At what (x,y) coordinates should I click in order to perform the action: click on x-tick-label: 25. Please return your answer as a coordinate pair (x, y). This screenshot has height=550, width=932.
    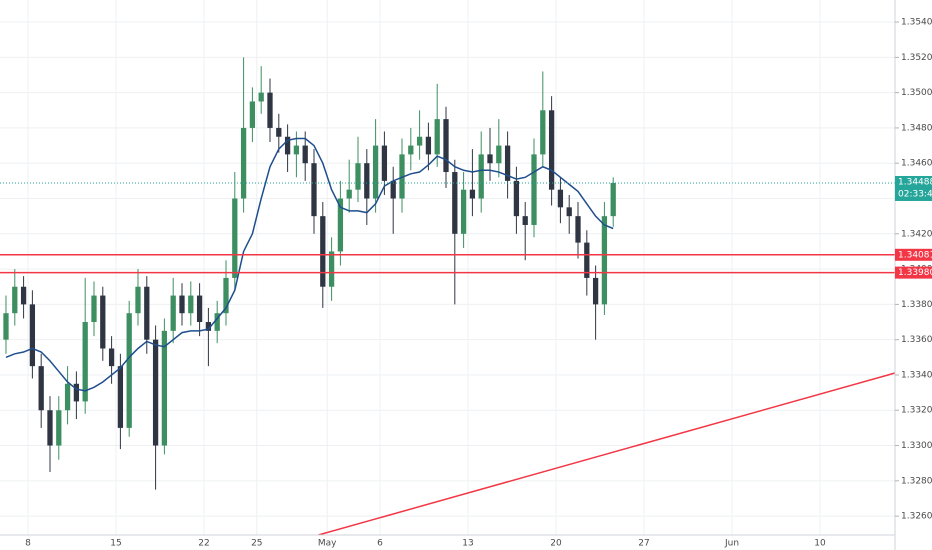
    Looking at the image, I should click on (256, 544).